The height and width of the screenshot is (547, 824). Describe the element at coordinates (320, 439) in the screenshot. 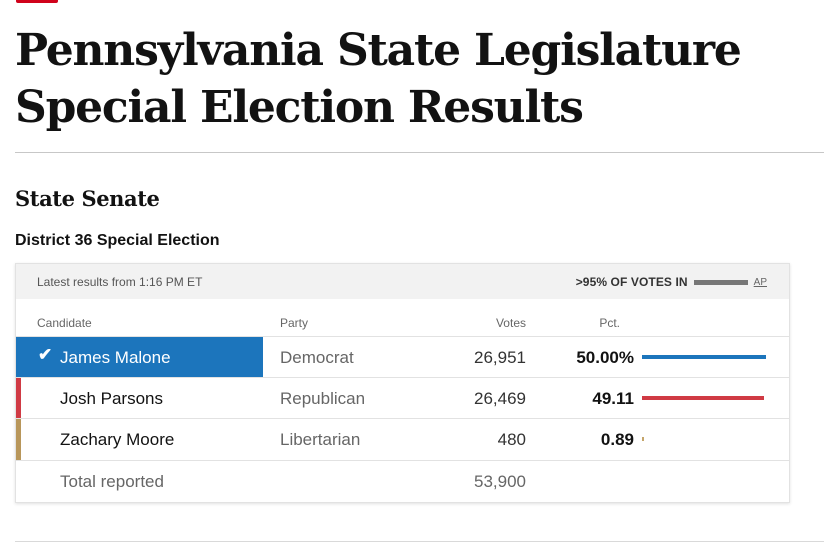

I see `candidate-party: Libertarian` at that location.